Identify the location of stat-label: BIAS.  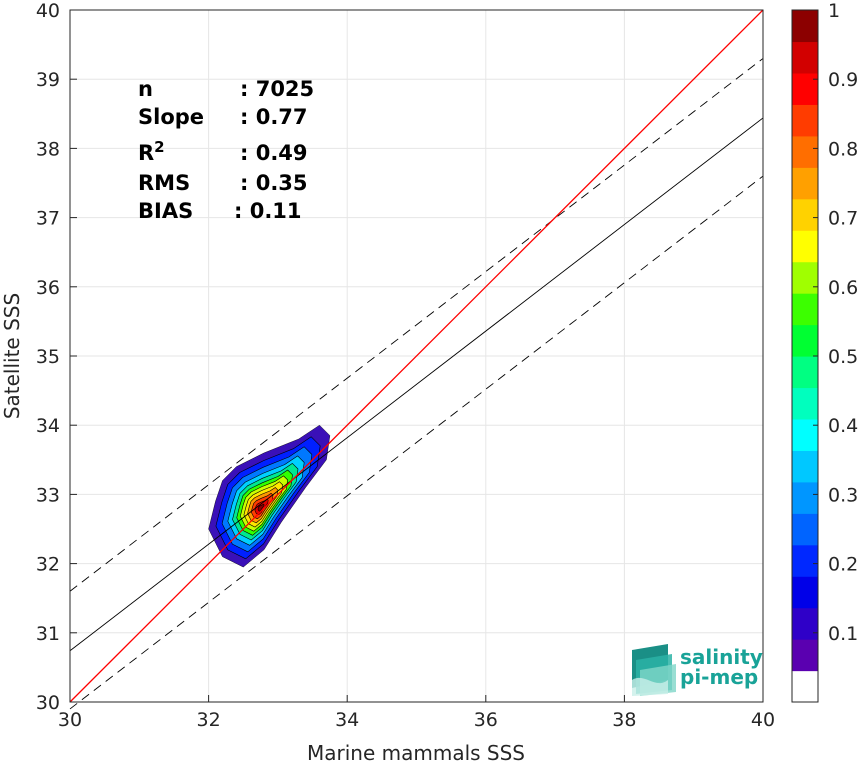
(165, 211).